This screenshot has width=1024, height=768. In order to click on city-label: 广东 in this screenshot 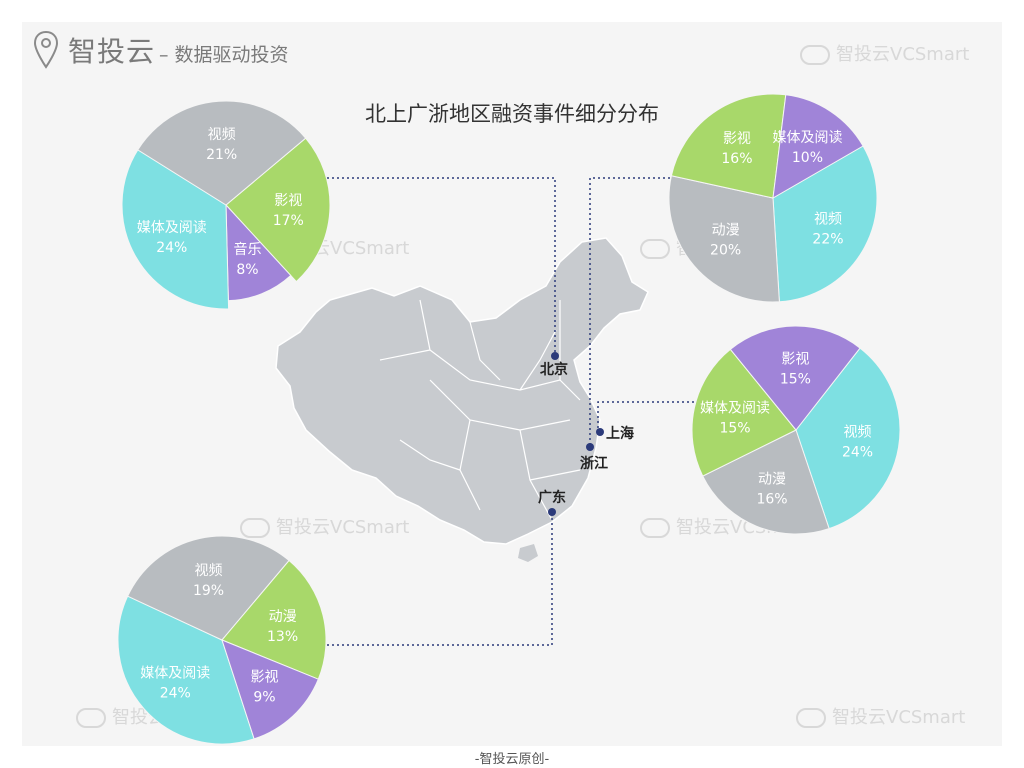, I will do `click(552, 497)`.